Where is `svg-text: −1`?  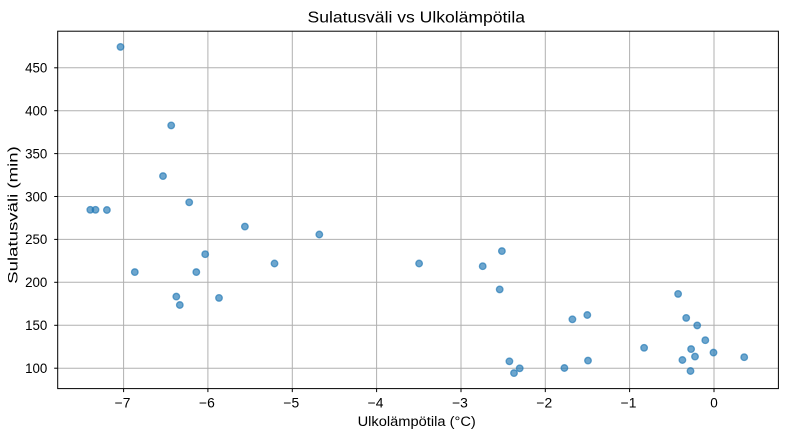 svg-text: −1 is located at coordinates (629, 403).